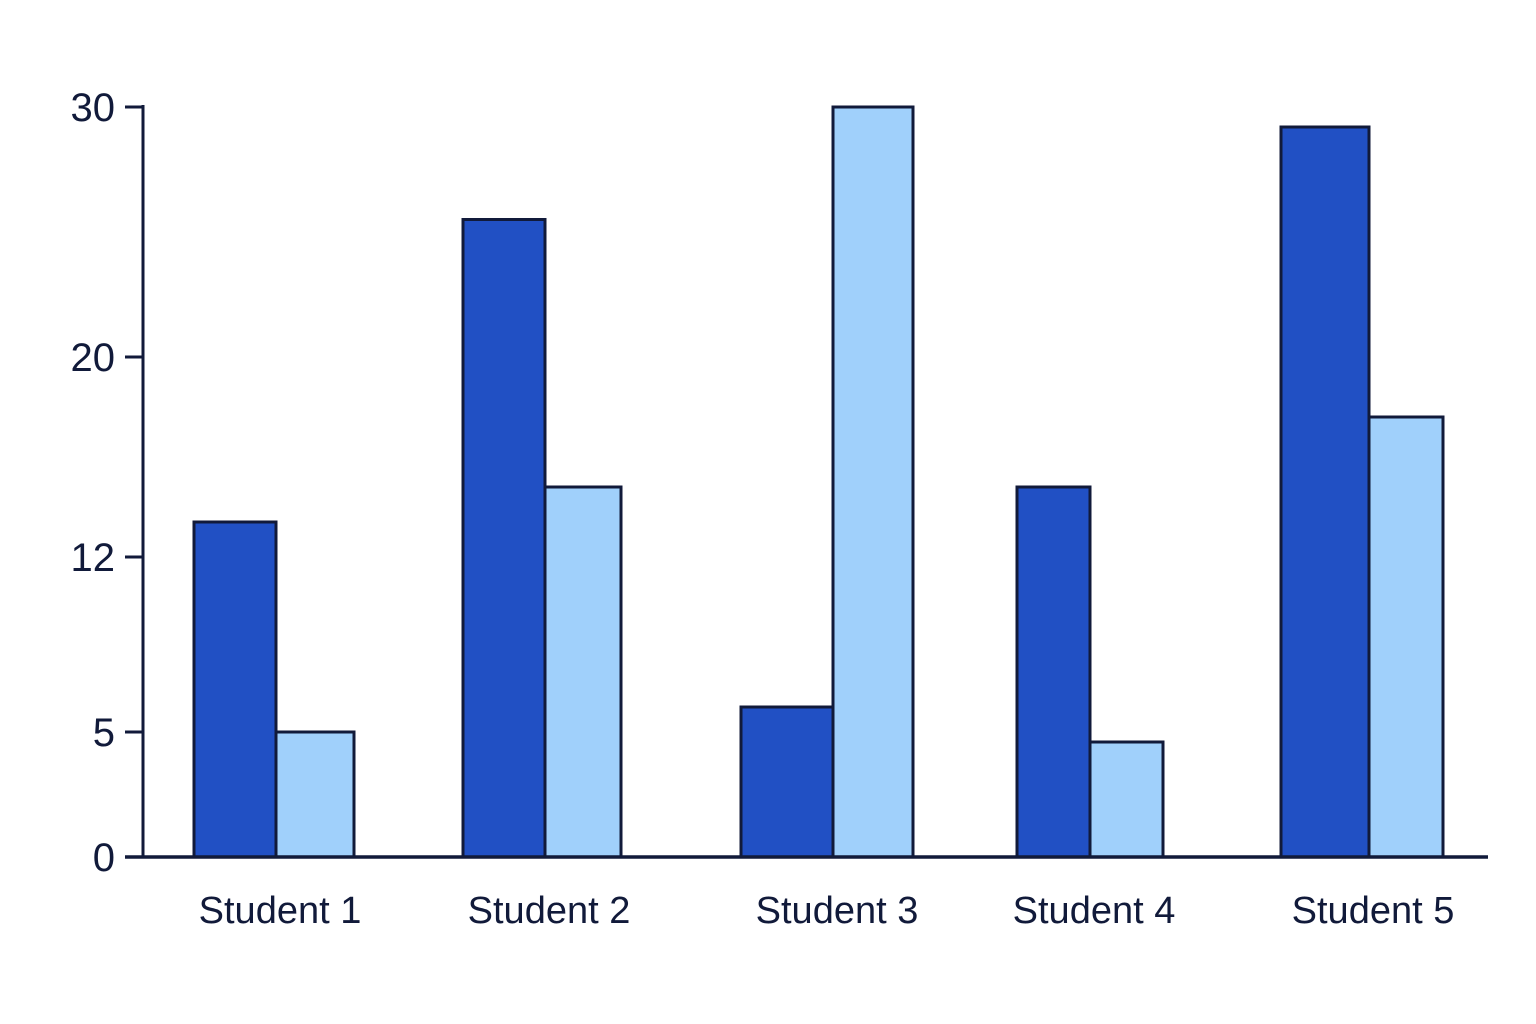 The width and height of the screenshot is (1536, 1024). I want to click on x-tick-label-student-3: Student 3, so click(837, 911).